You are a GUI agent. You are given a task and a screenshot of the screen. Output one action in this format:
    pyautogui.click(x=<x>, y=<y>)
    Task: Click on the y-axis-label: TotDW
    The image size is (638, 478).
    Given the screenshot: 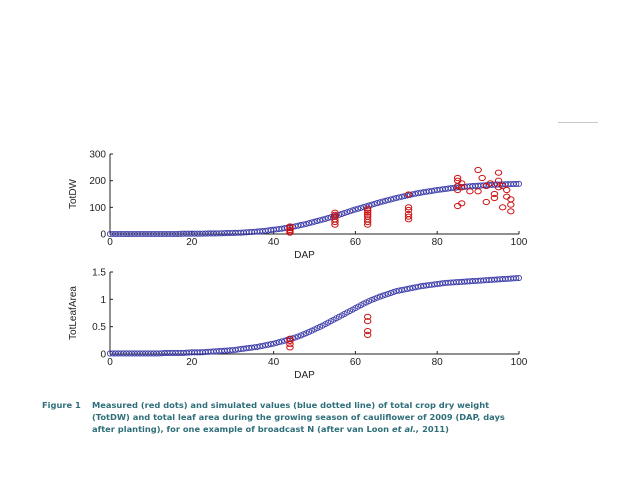 What is the action you would take?
    pyautogui.click(x=73, y=193)
    